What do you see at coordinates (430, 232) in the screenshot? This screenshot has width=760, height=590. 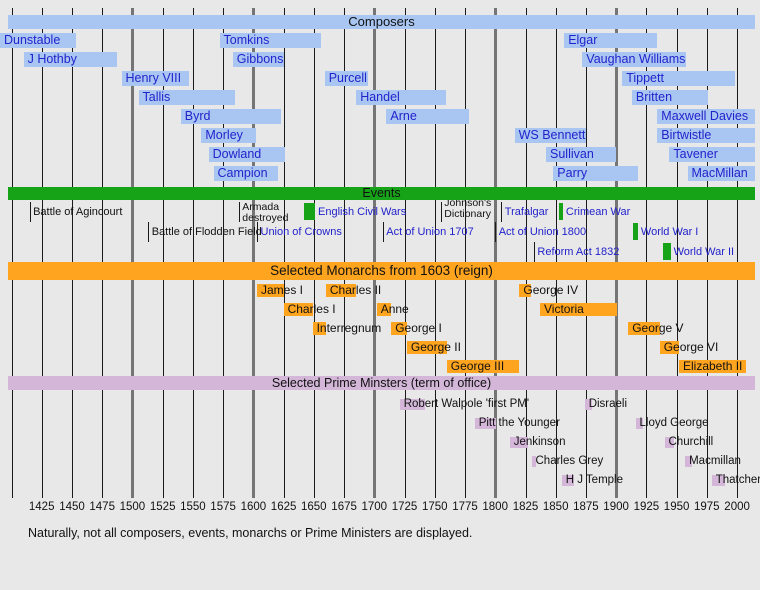 I see `event-label: Act of Union 1707` at bounding box center [430, 232].